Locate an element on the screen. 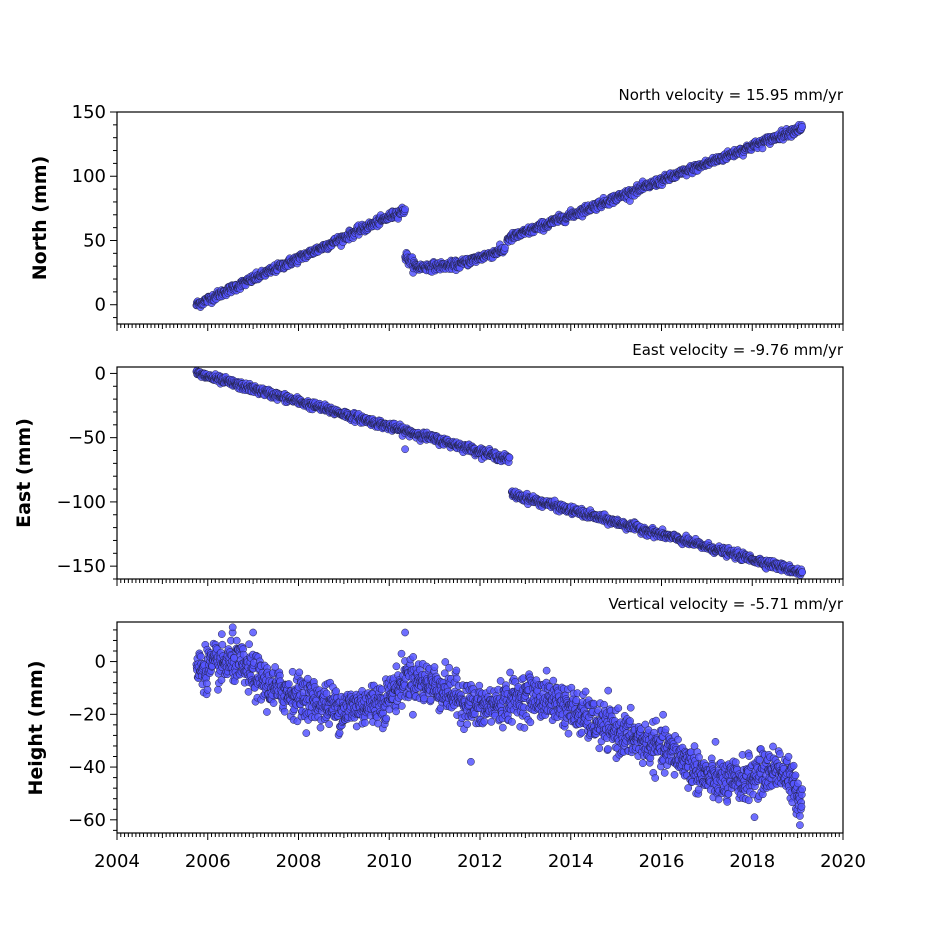 The width and height of the screenshot is (937, 937). y-tick-label: 100 is located at coordinates (89, 176).